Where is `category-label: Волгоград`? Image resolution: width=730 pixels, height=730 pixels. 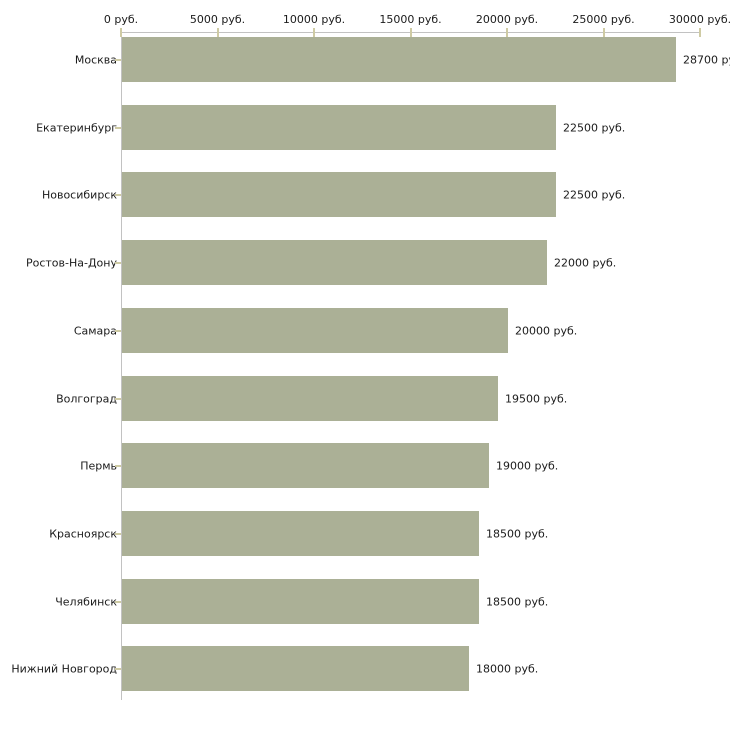 category-label: Волгоград is located at coordinates (86, 398).